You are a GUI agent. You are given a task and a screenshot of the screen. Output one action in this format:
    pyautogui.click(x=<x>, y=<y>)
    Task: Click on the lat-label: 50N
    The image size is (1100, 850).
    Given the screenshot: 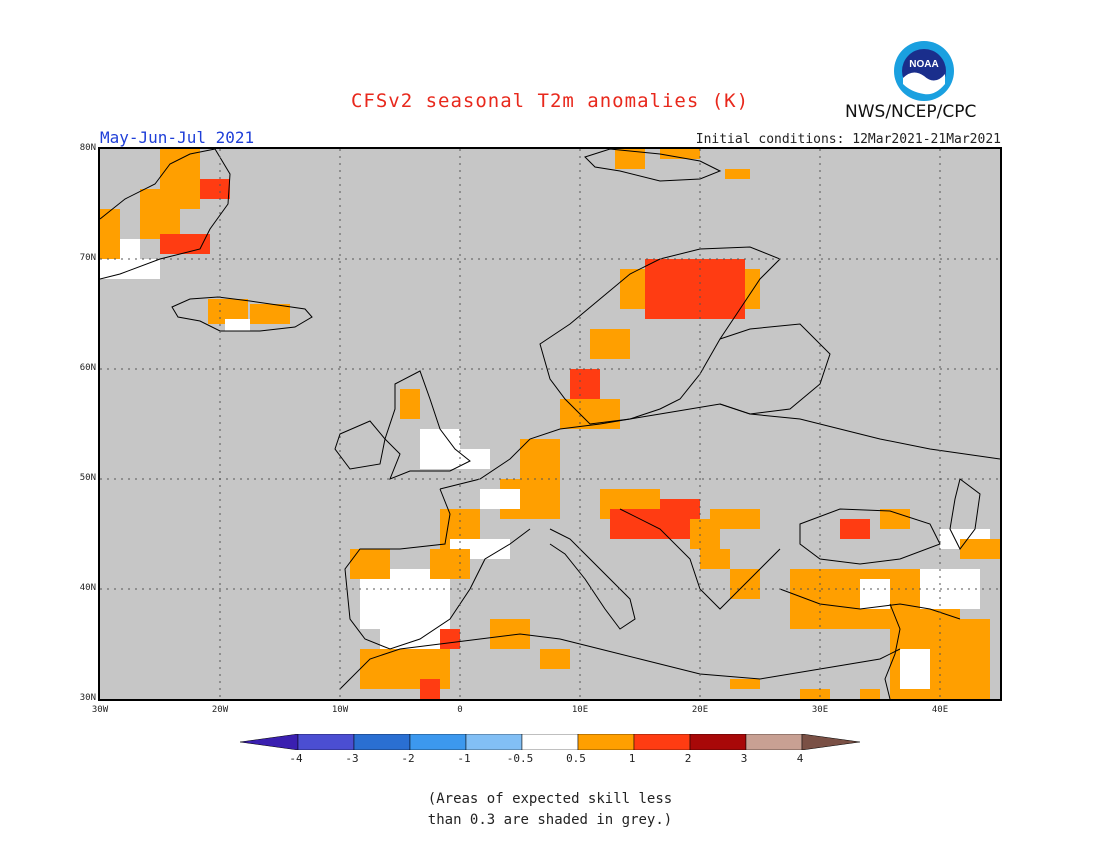 What is the action you would take?
    pyautogui.click(x=87, y=478)
    